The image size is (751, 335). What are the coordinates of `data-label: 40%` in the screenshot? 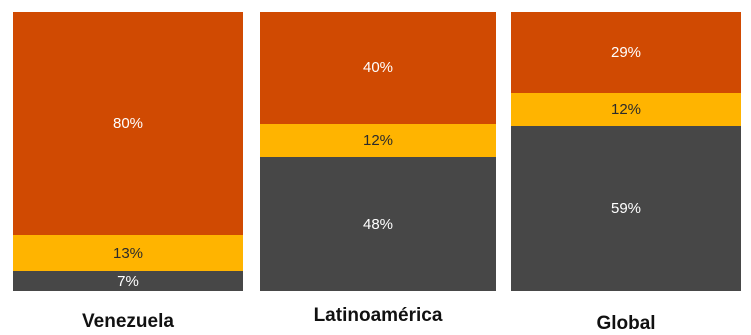 It's located at (378, 68).